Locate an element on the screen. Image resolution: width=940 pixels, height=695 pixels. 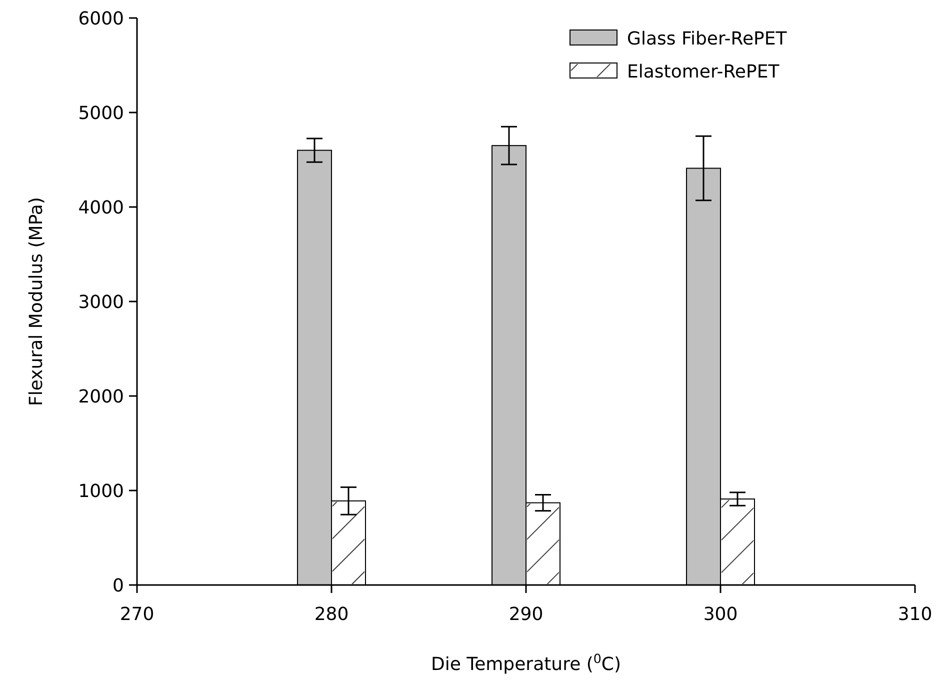
y-tick-label: 5000 is located at coordinates (101, 113).